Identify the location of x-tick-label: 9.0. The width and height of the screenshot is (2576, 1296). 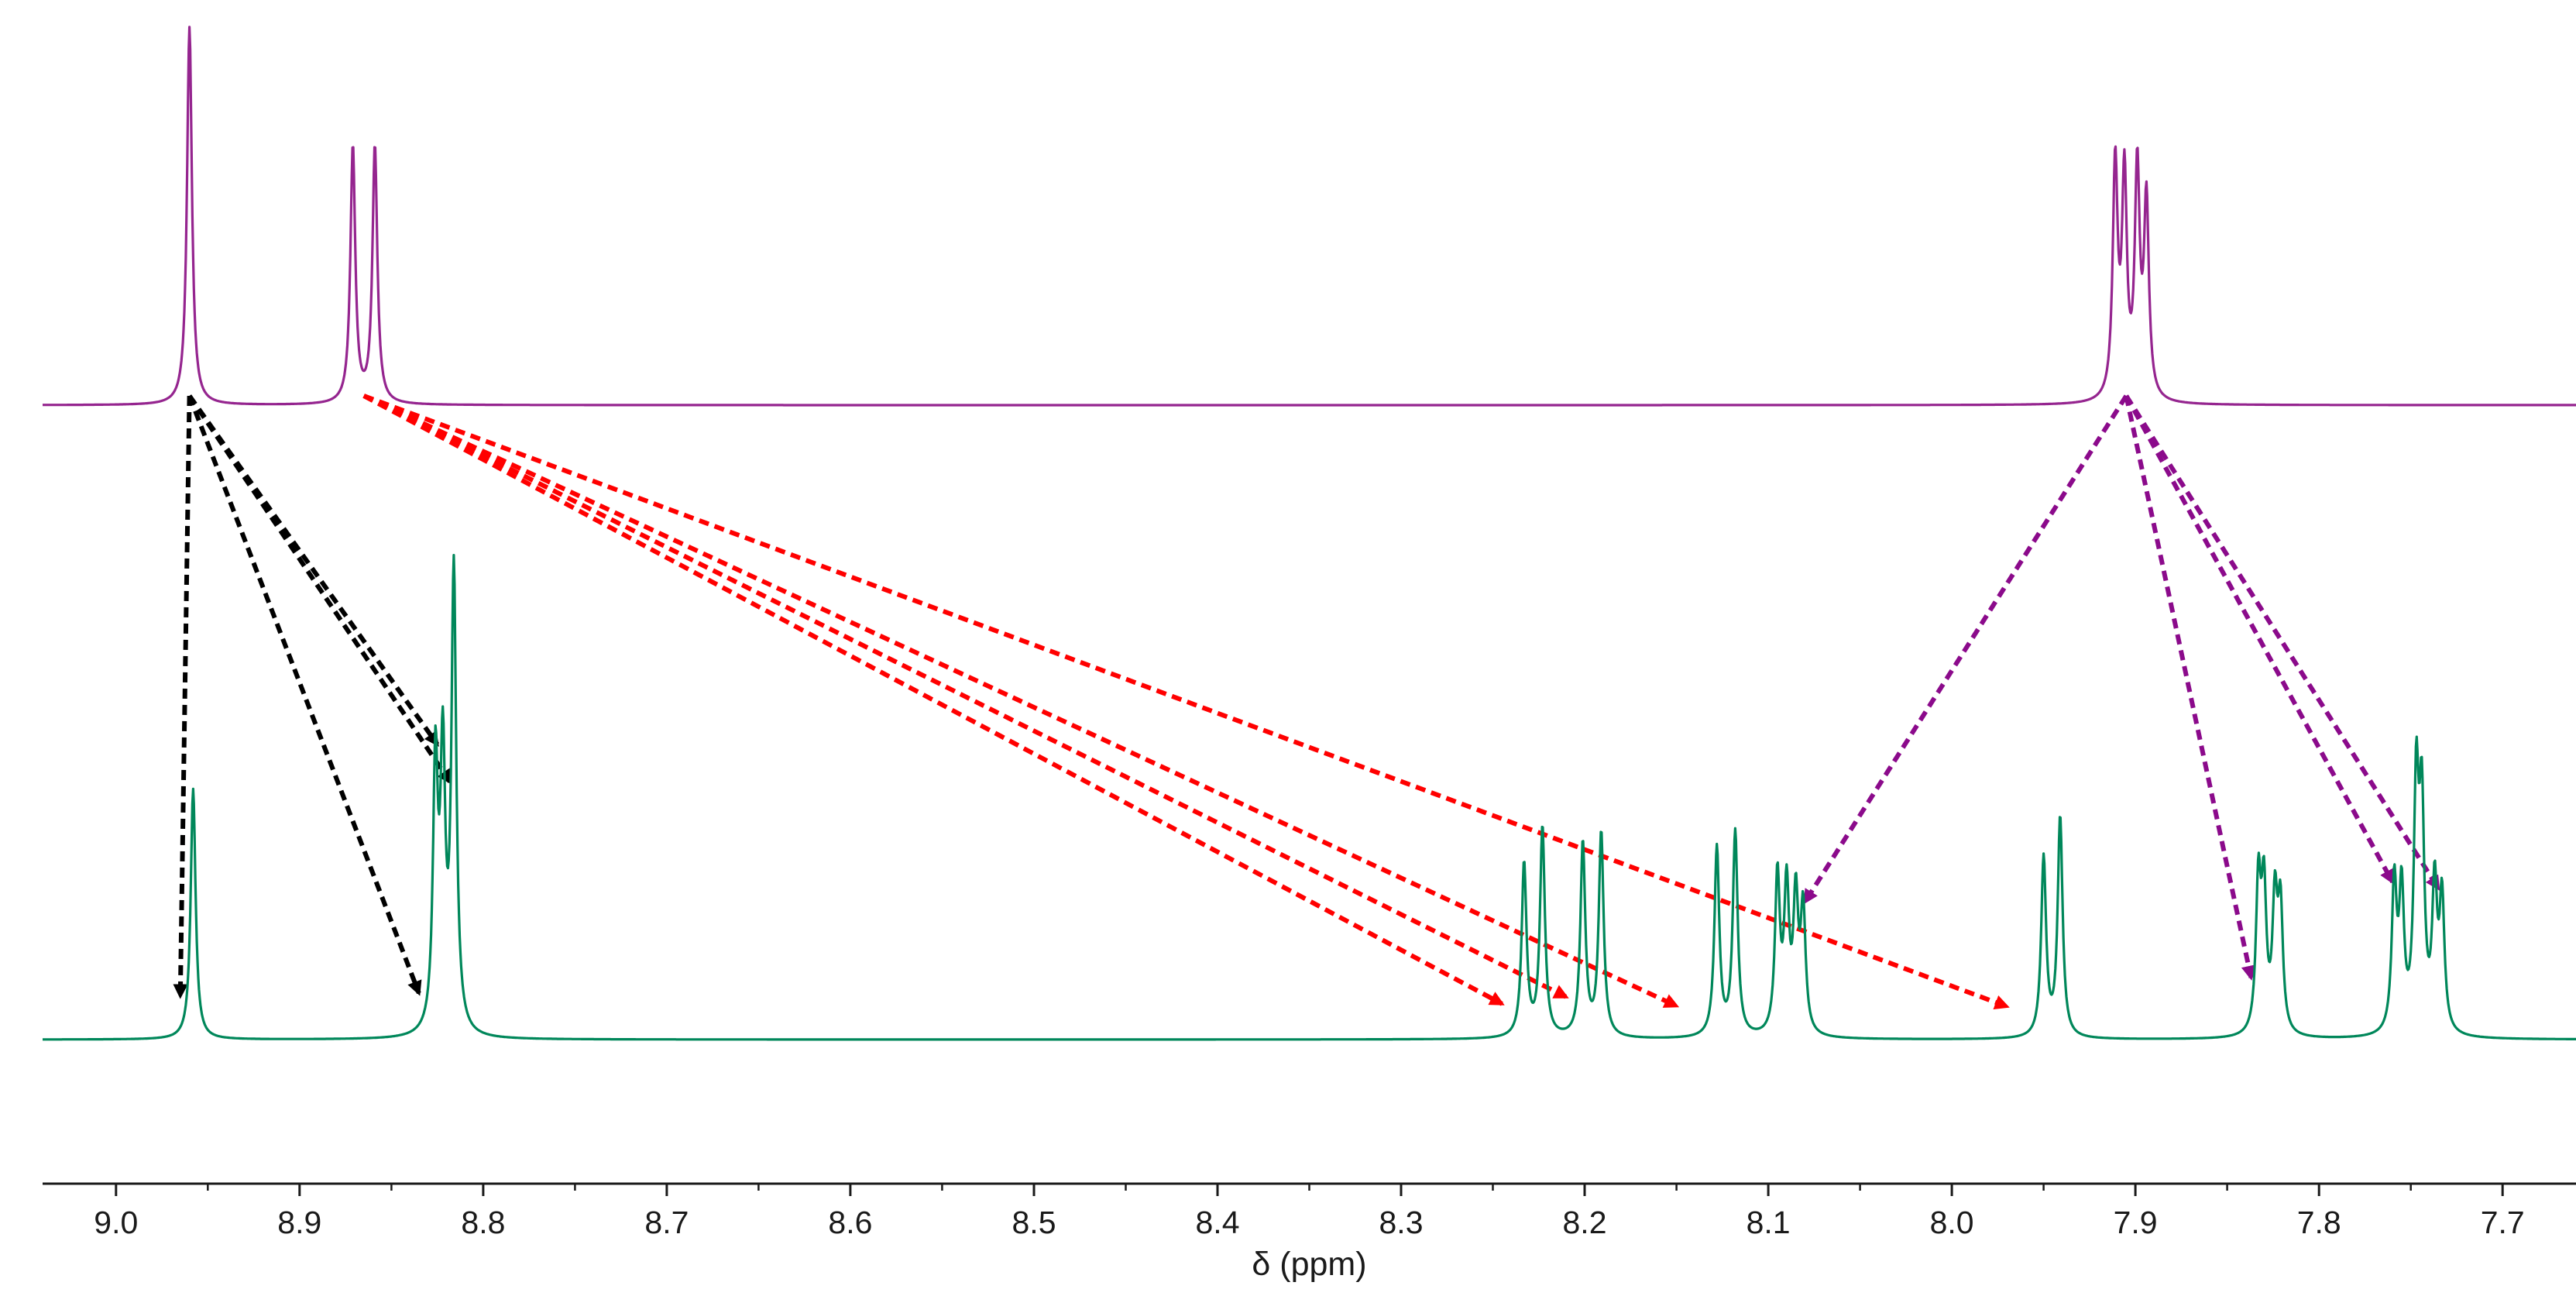
(116, 1222).